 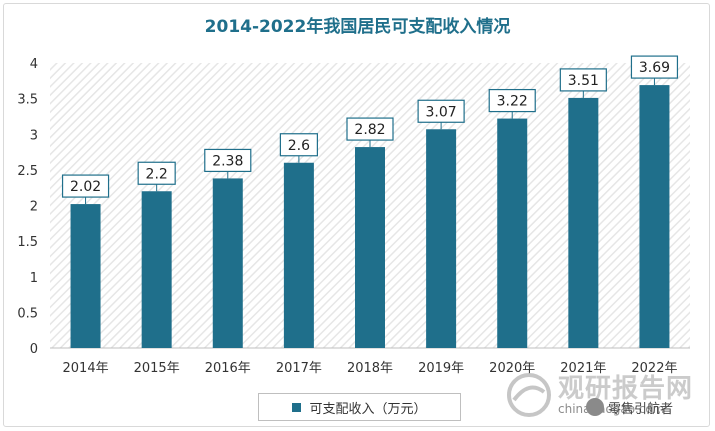 I want to click on data-label: 2.02, so click(x=85, y=187).